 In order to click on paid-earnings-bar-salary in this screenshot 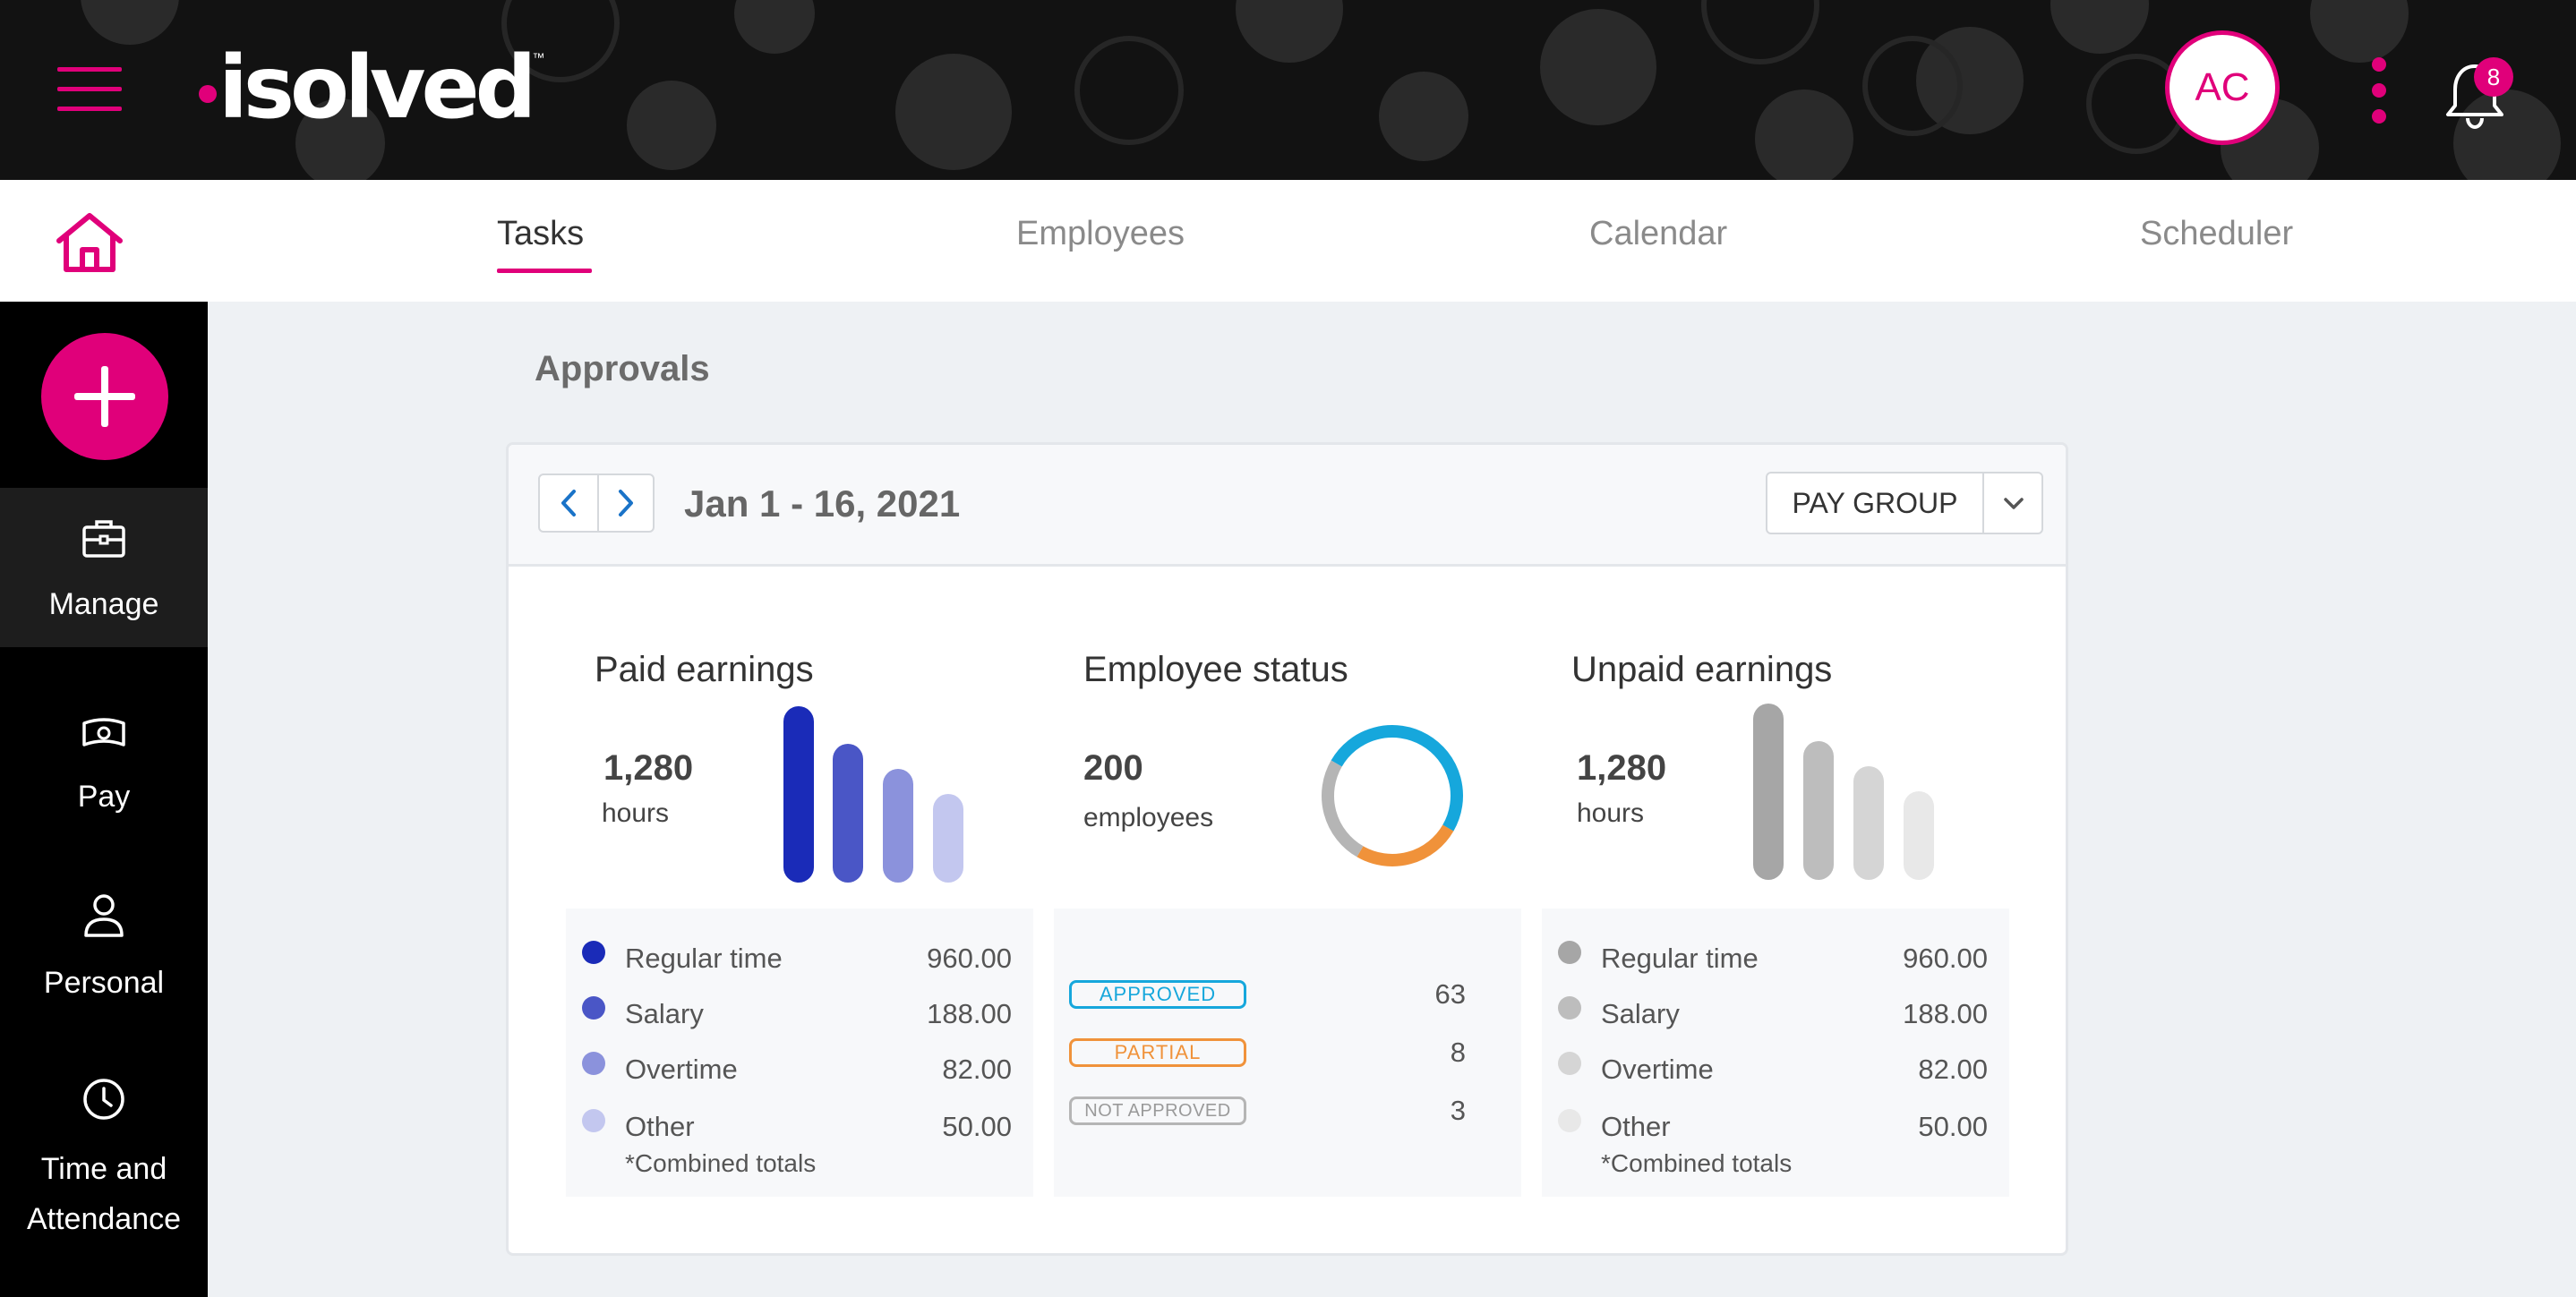, I will do `click(848, 813)`.